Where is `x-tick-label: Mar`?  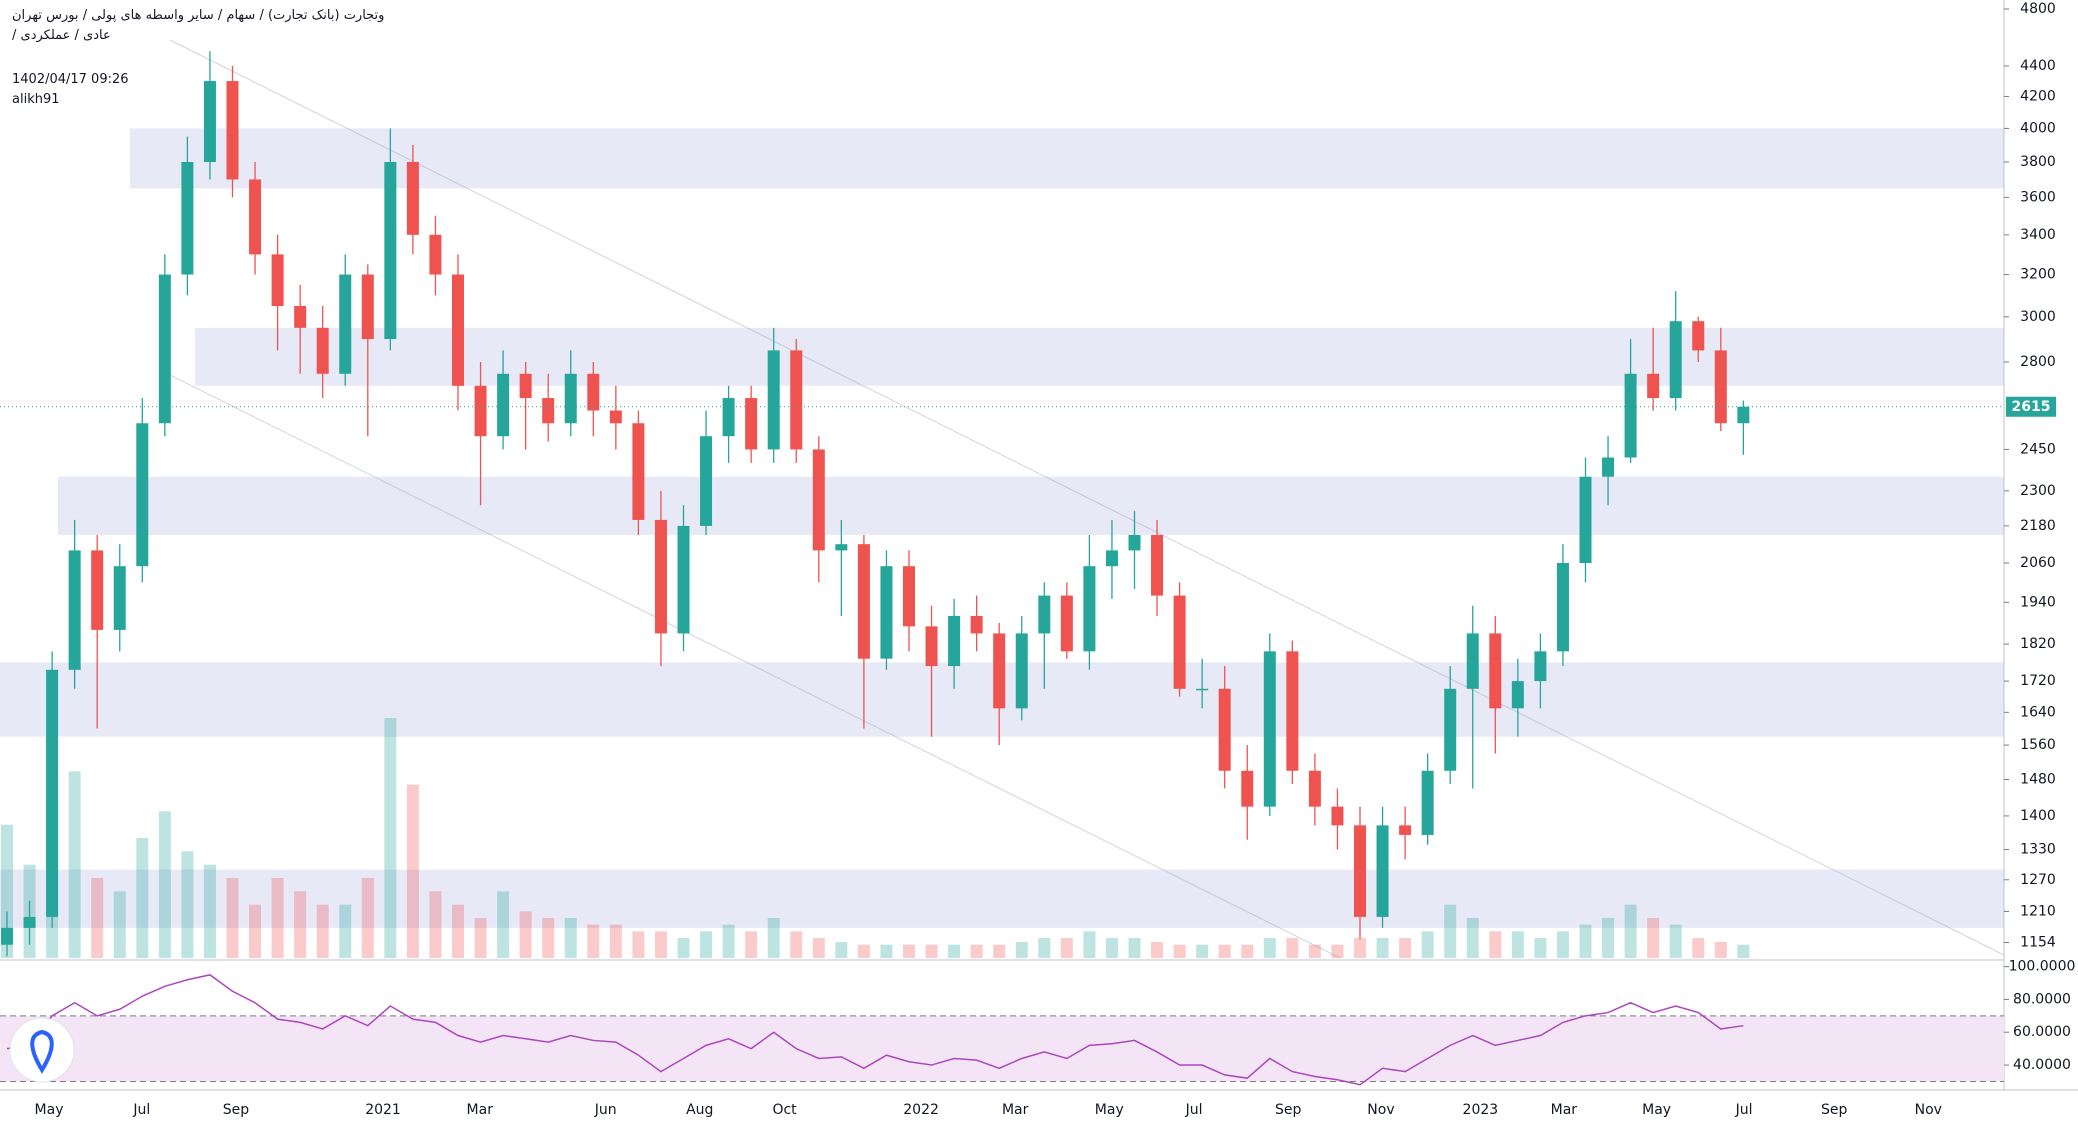
x-tick-label: Mar is located at coordinates (1015, 1110).